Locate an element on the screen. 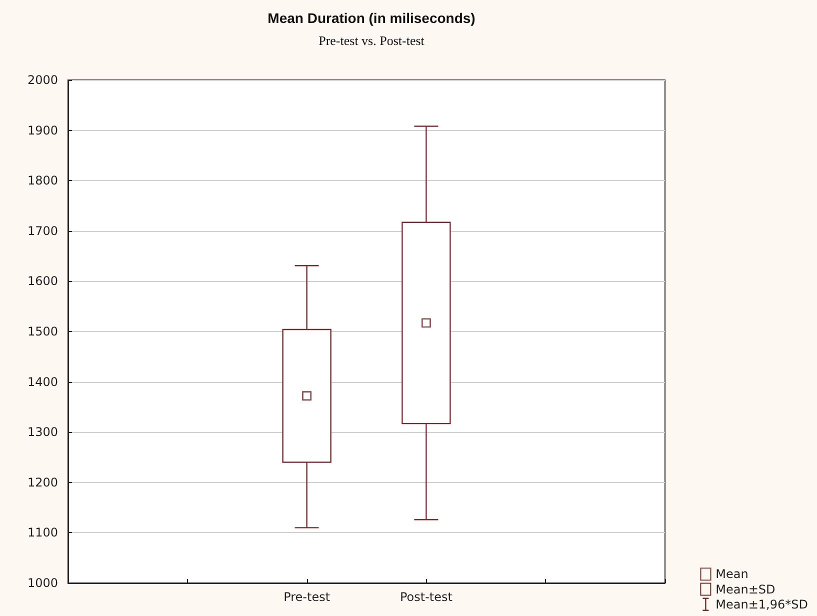 This screenshot has height=616, width=817. y-tick-label: 1800 is located at coordinates (42, 181).